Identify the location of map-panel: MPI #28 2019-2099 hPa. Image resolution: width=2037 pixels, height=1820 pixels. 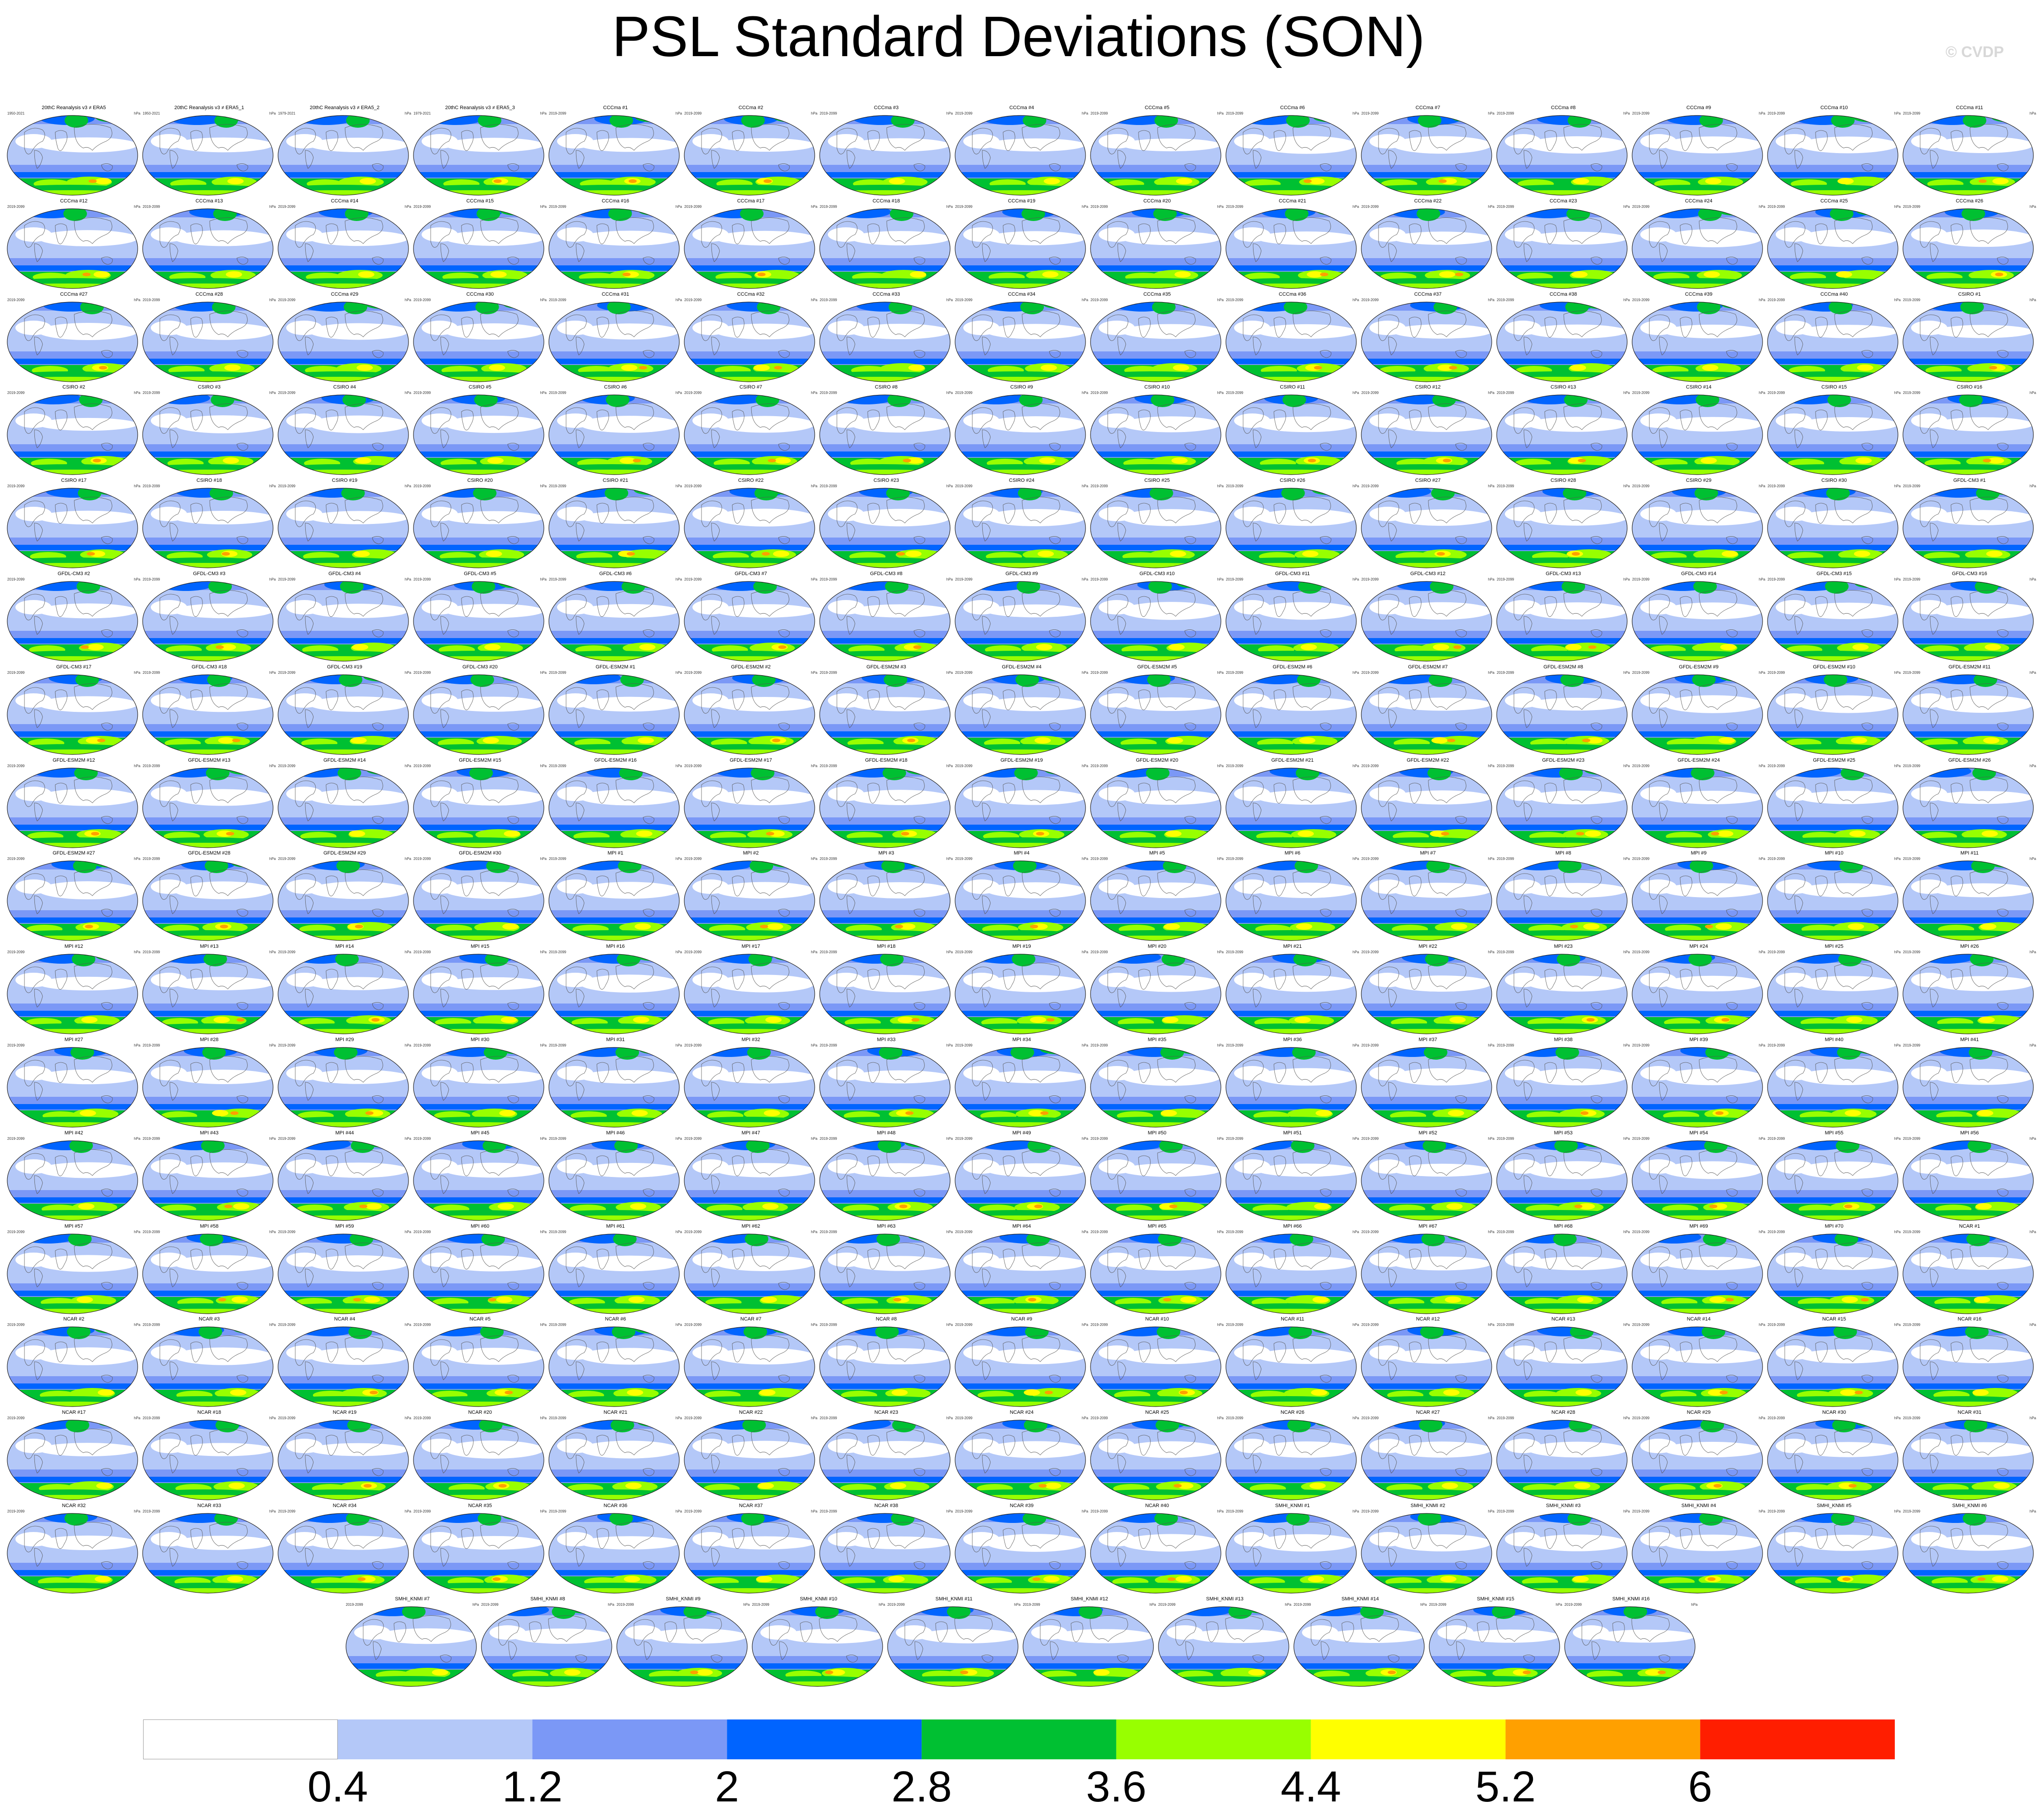
(210, 1084).